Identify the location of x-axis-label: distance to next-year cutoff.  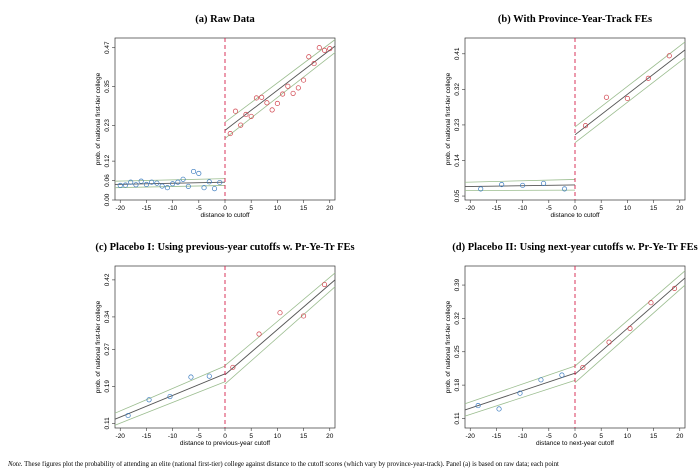
(575, 443).